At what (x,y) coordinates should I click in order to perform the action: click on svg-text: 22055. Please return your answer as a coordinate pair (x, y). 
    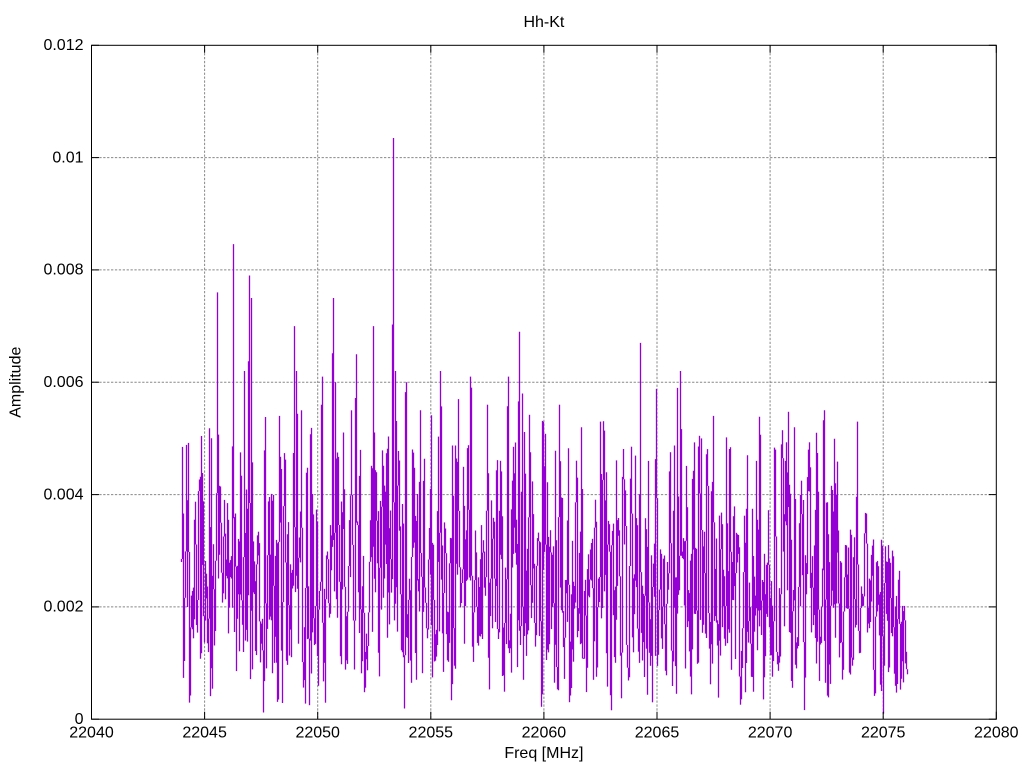
    Looking at the image, I should click on (431, 733).